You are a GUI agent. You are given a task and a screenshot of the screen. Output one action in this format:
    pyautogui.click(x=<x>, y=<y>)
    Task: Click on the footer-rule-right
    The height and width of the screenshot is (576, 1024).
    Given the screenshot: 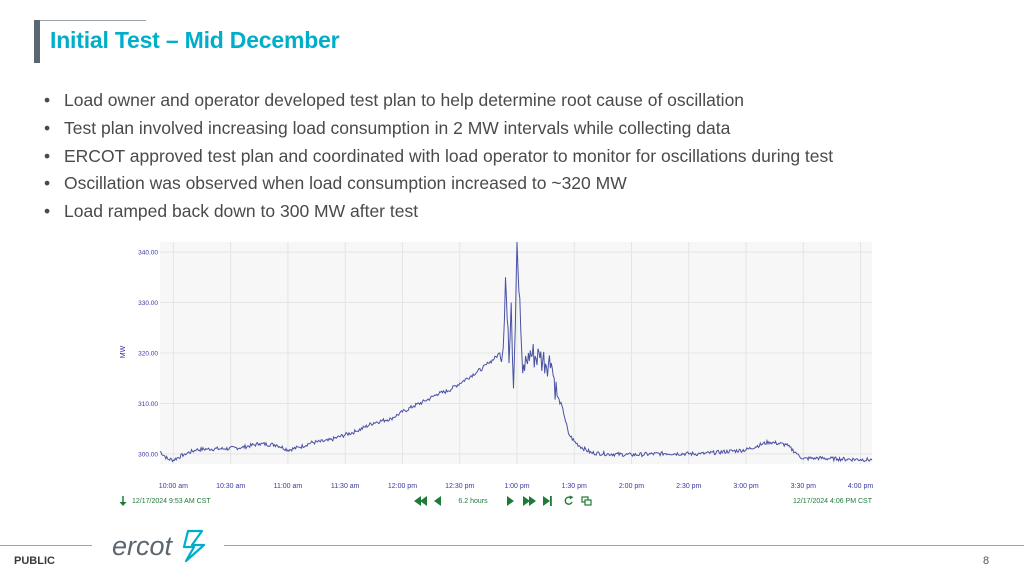 What is the action you would take?
    pyautogui.click(x=624, y=545)
    